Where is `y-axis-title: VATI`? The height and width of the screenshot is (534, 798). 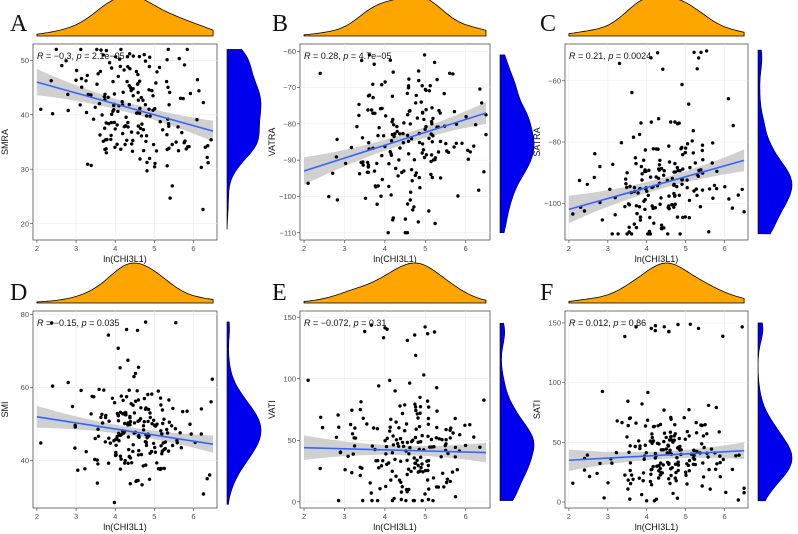 y-axis-title: VATI is located at coordinates (272, 409).